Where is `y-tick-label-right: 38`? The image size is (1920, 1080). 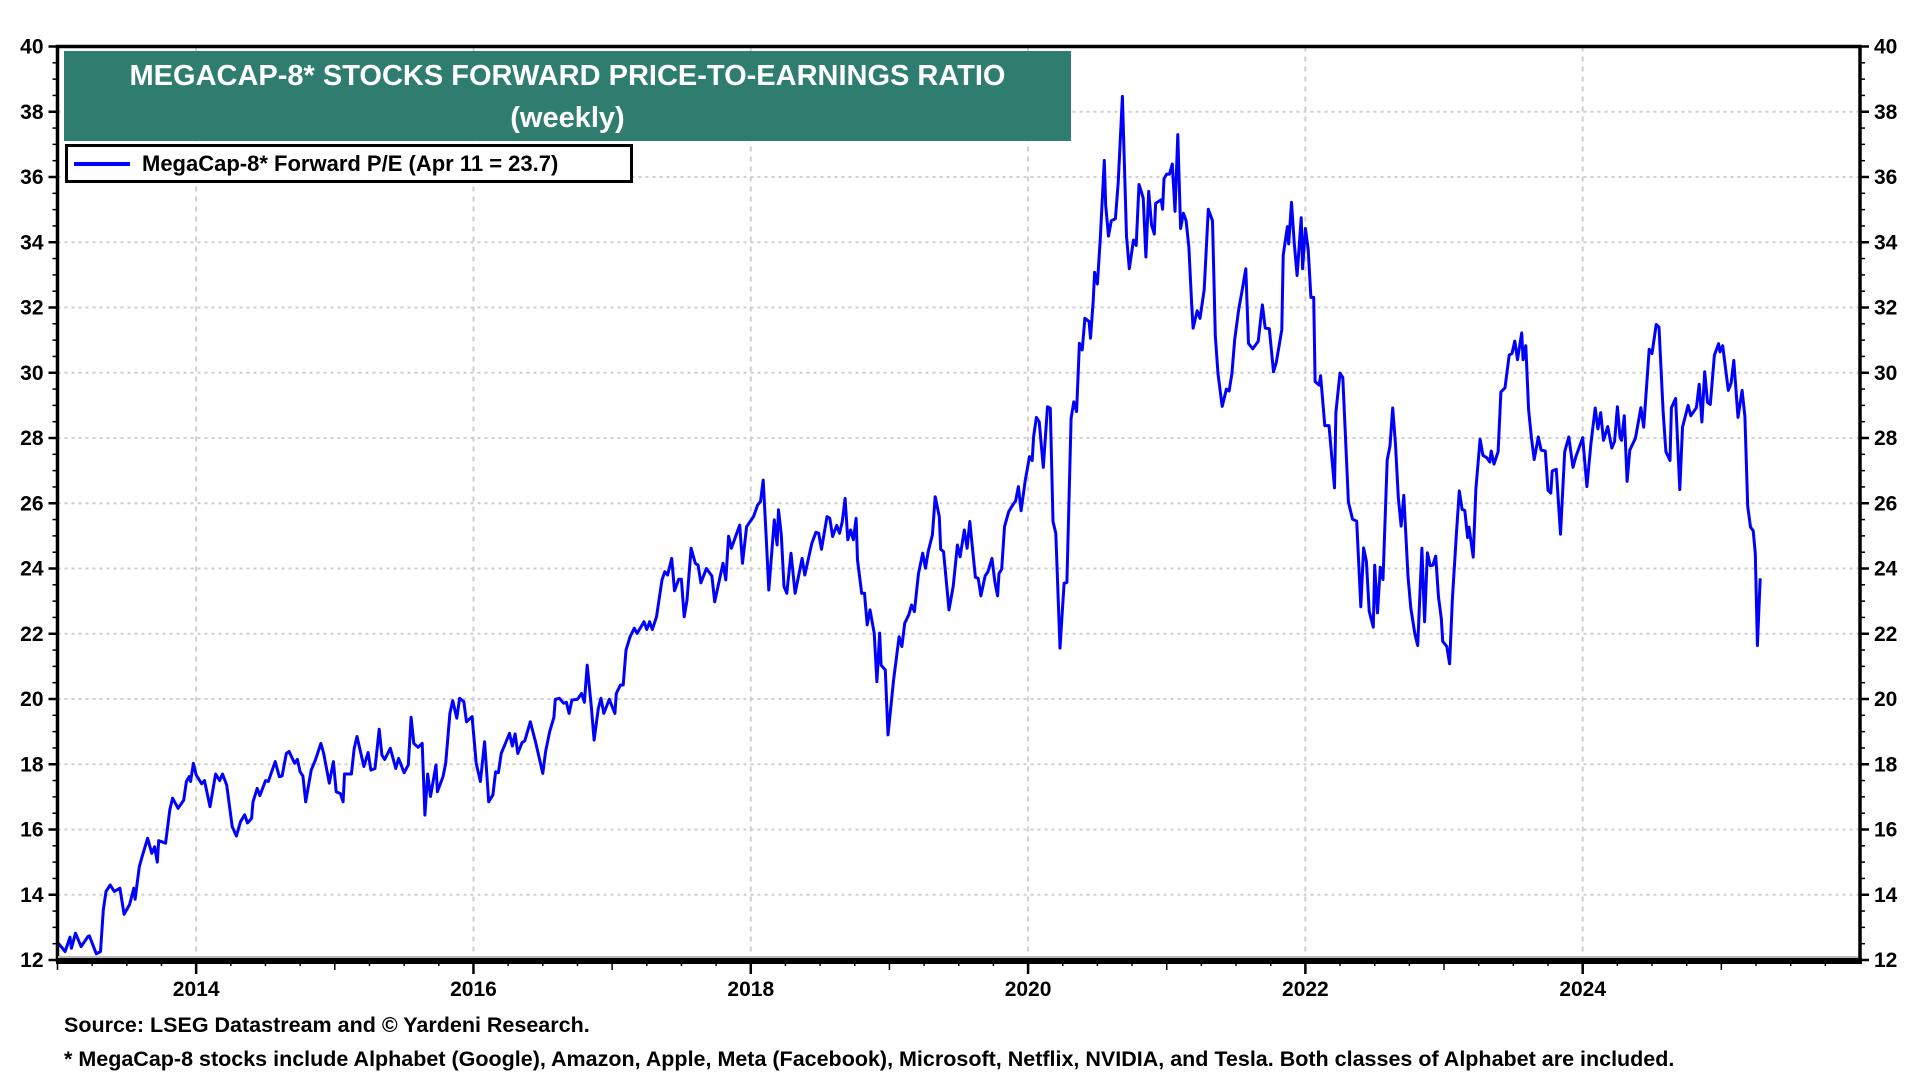 y-tick-label-right: 38 is located at coordinates (1886, 112).